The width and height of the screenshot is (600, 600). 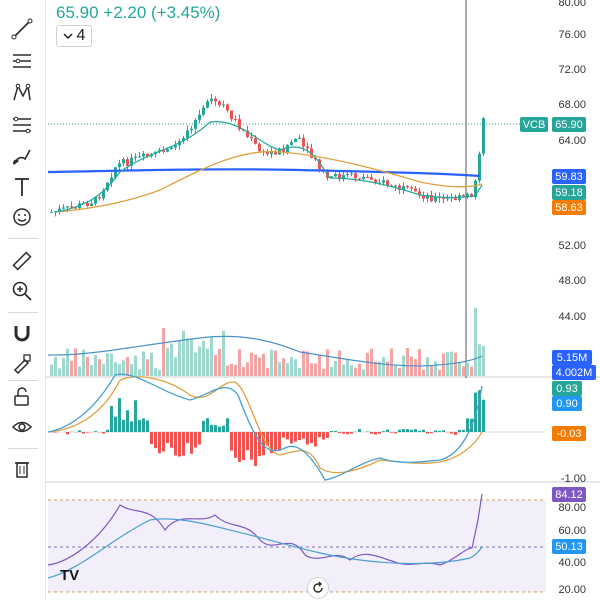 What do you see at coordinates (22, 217) in the screenshot?
I see `emoji-icon` at bounding box center [22, 217].